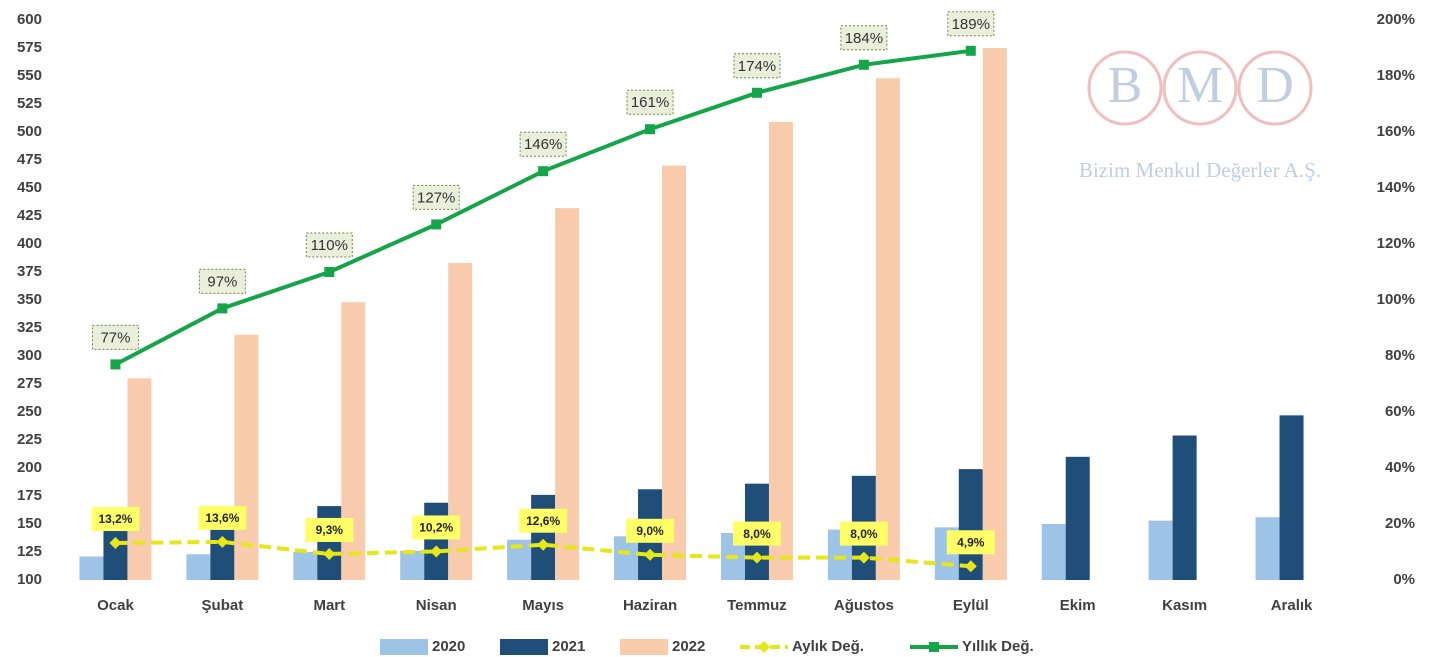 The height and width of the screenshot is (657, 1430). What do you see at coordinates (688, 646) in the screenshot?
I see `legend-label: 2022` at bounding box center [688, 646].